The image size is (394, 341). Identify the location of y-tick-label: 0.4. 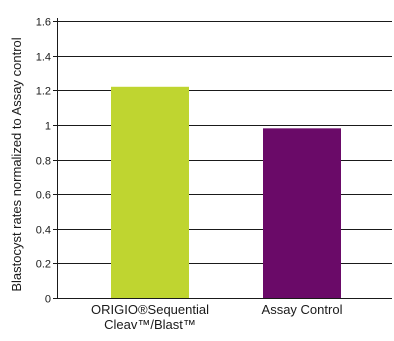
(43, 231).